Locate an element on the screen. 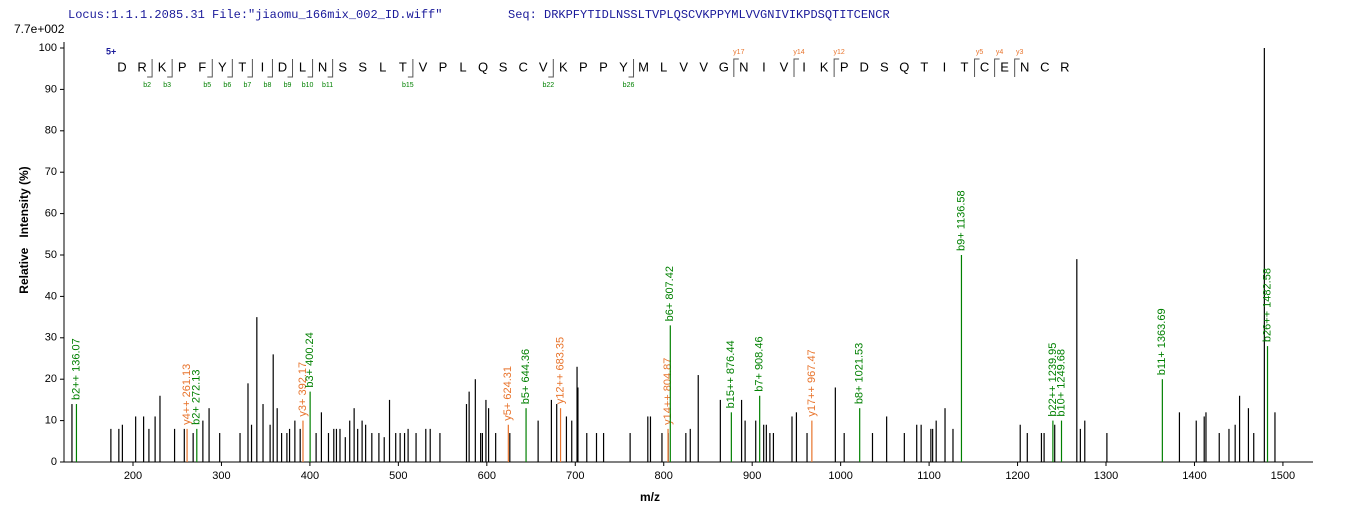  y-tick-label: 40 is located at coordinates (51, 296).